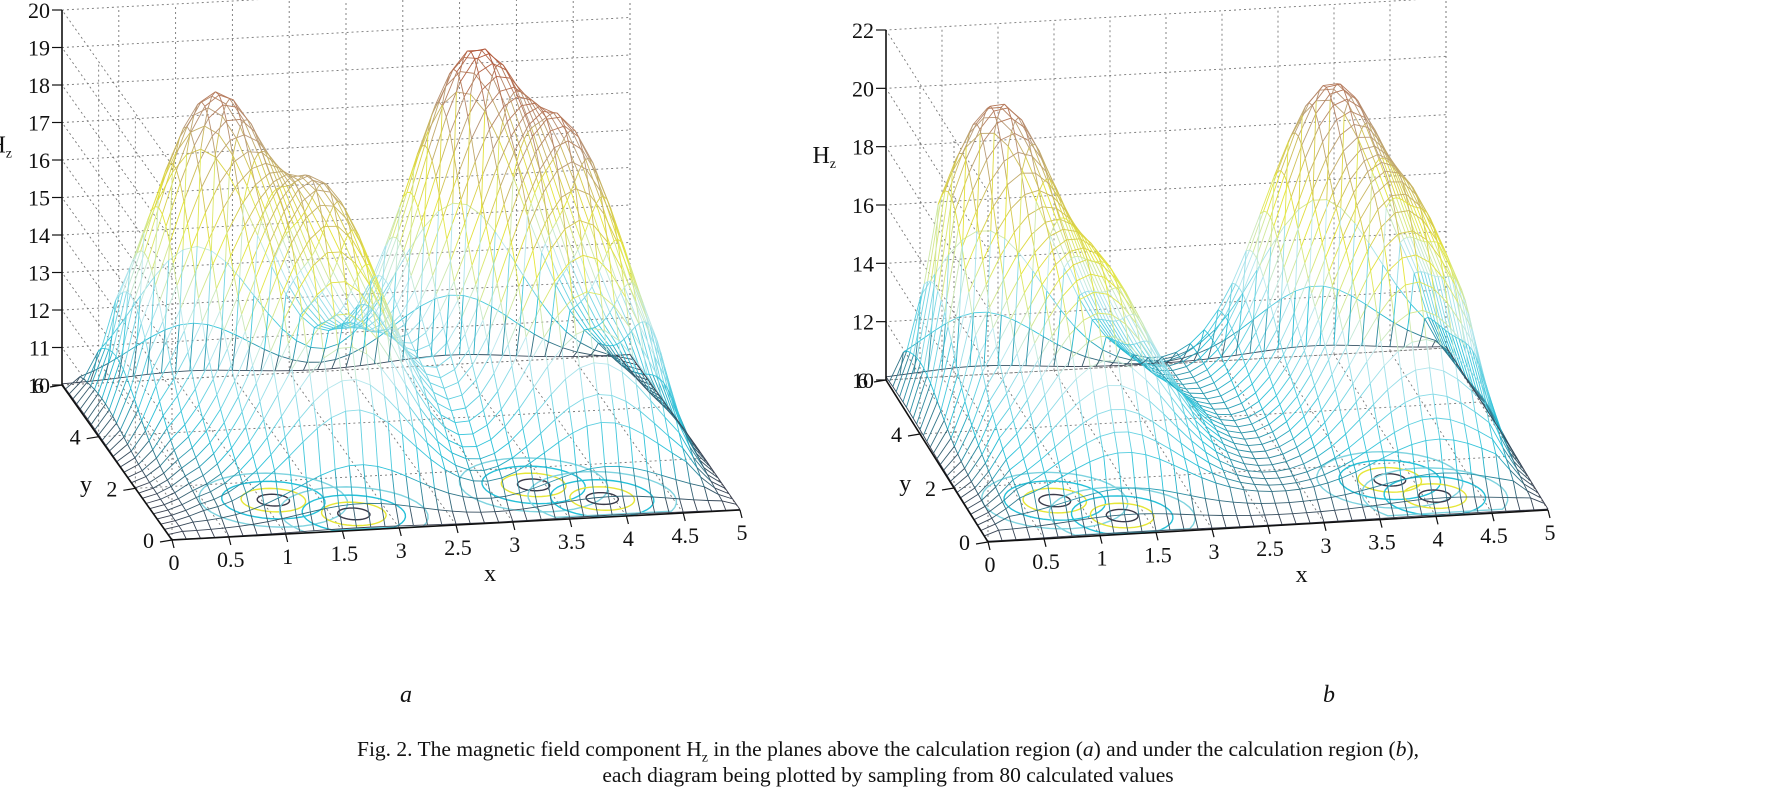 The width and height of the screenshot is (1776, 790). I want to click on x-tick-label: 3, so click(514, 544).